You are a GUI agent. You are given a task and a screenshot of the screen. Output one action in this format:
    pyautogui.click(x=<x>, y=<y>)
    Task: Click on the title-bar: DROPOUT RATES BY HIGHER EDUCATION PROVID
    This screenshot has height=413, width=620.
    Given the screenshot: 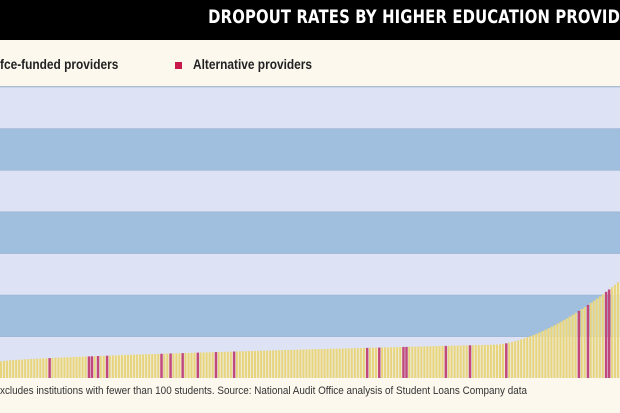 What is the action you would take?
    pyautogui.click(x=310, y=20)
    